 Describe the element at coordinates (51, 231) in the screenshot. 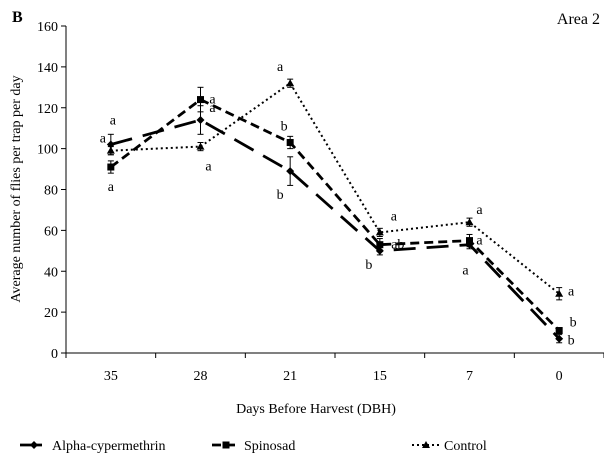

I see `y-tick-label: 60` at that location.